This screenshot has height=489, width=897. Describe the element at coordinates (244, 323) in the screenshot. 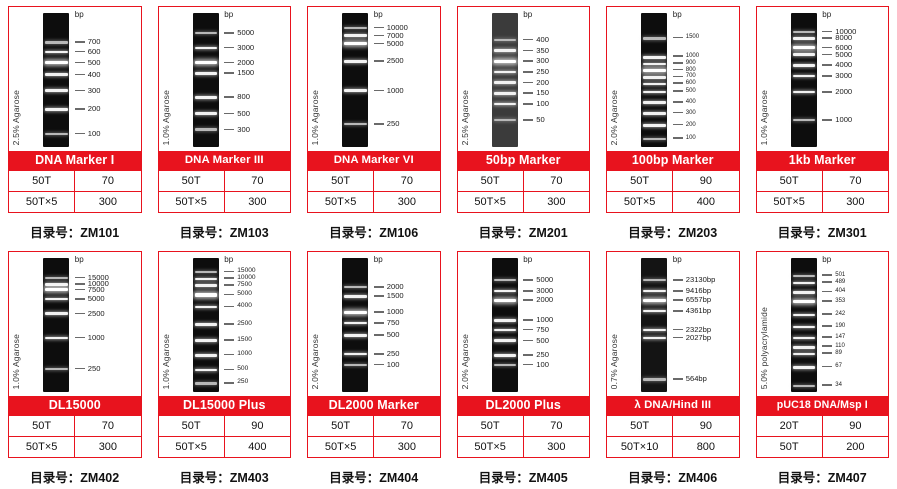

I see `bp-value: 2500` at that location.